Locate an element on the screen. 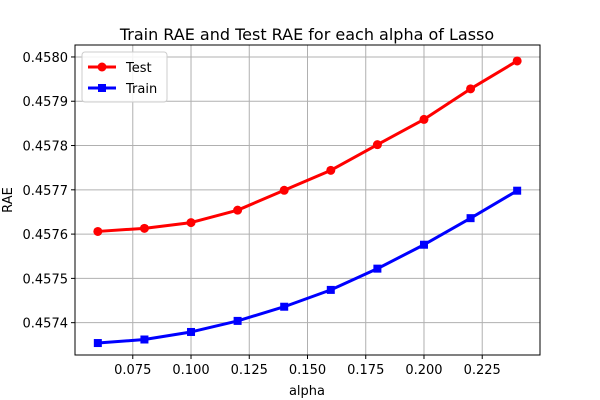 The height and width of the screenshot is (400, 600). x-tick-label: 0.150 is located at coordinates (307, 370).